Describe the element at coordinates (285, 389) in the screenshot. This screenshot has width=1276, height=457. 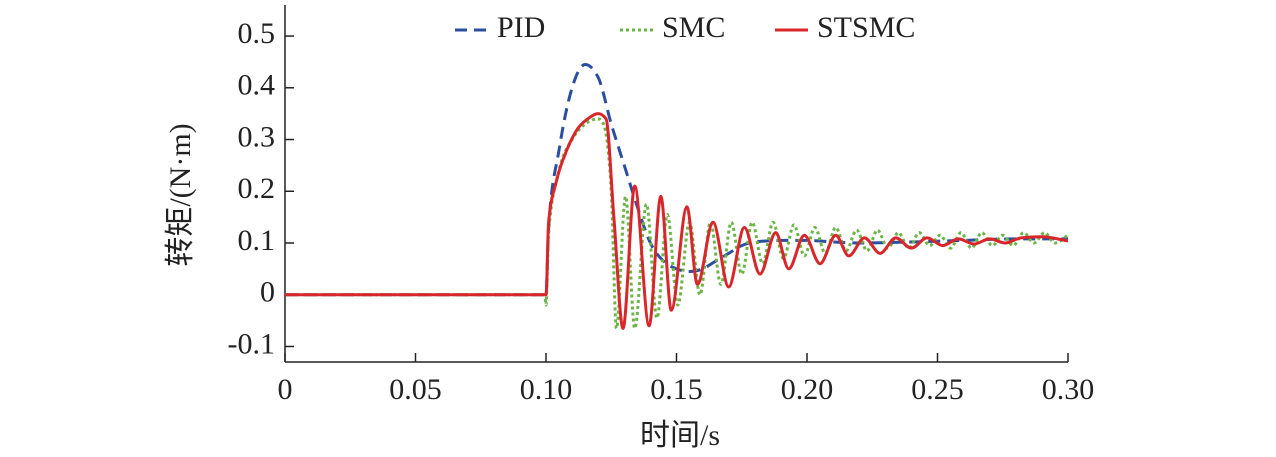
I see `x-tick-label: 0` at that location.